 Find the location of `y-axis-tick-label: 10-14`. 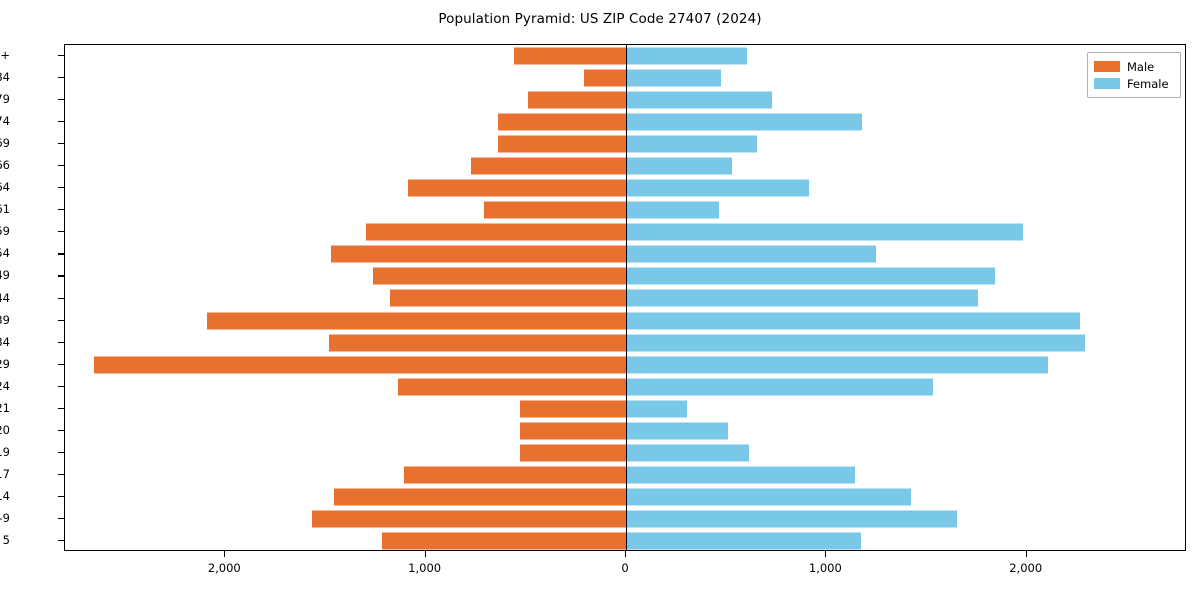

y-axis-tick-label: 10-14 is located at coordinates (5, 495).